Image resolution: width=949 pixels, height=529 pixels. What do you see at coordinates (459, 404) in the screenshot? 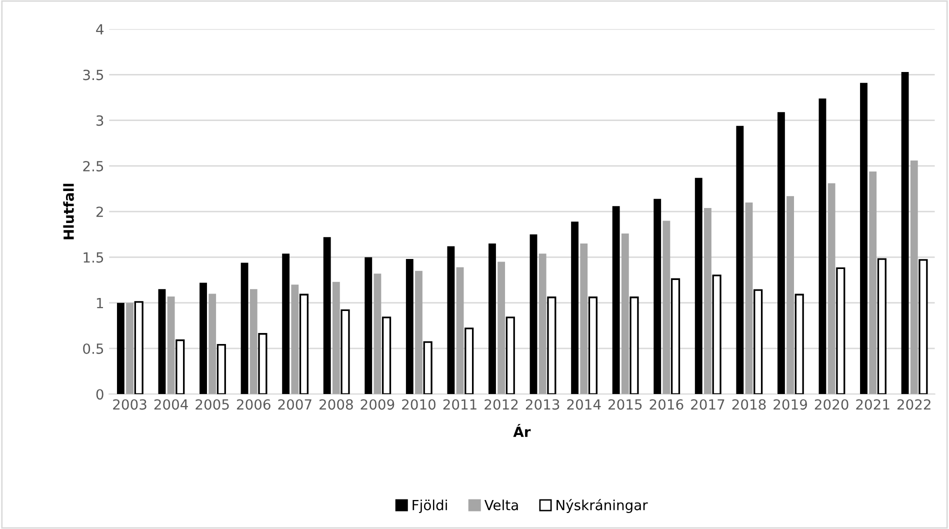
I see `x-tick-label: 2011` at bounding box center [459, 404].